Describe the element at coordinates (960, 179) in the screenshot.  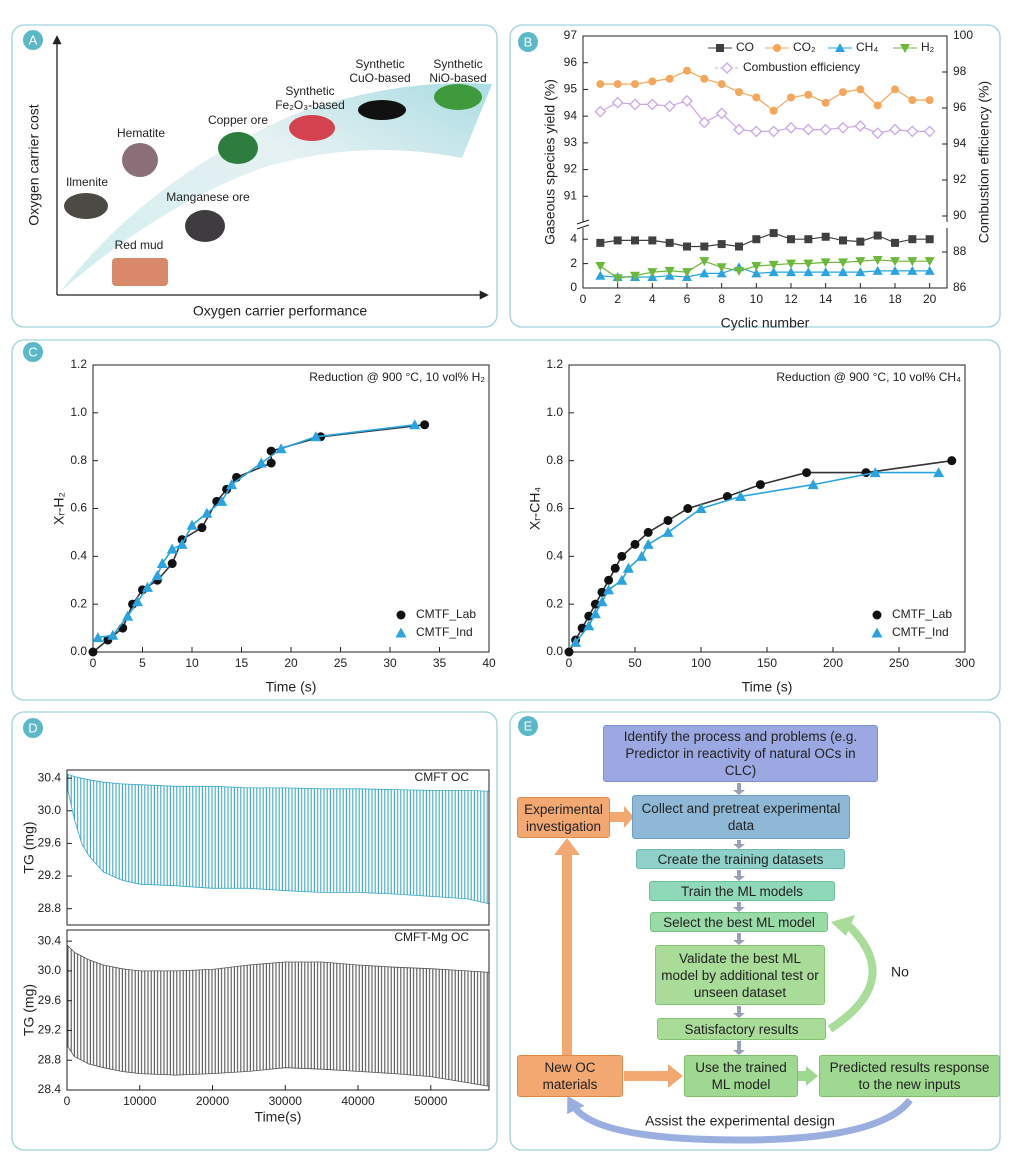
I see `y-tick-label: 92` at that location.